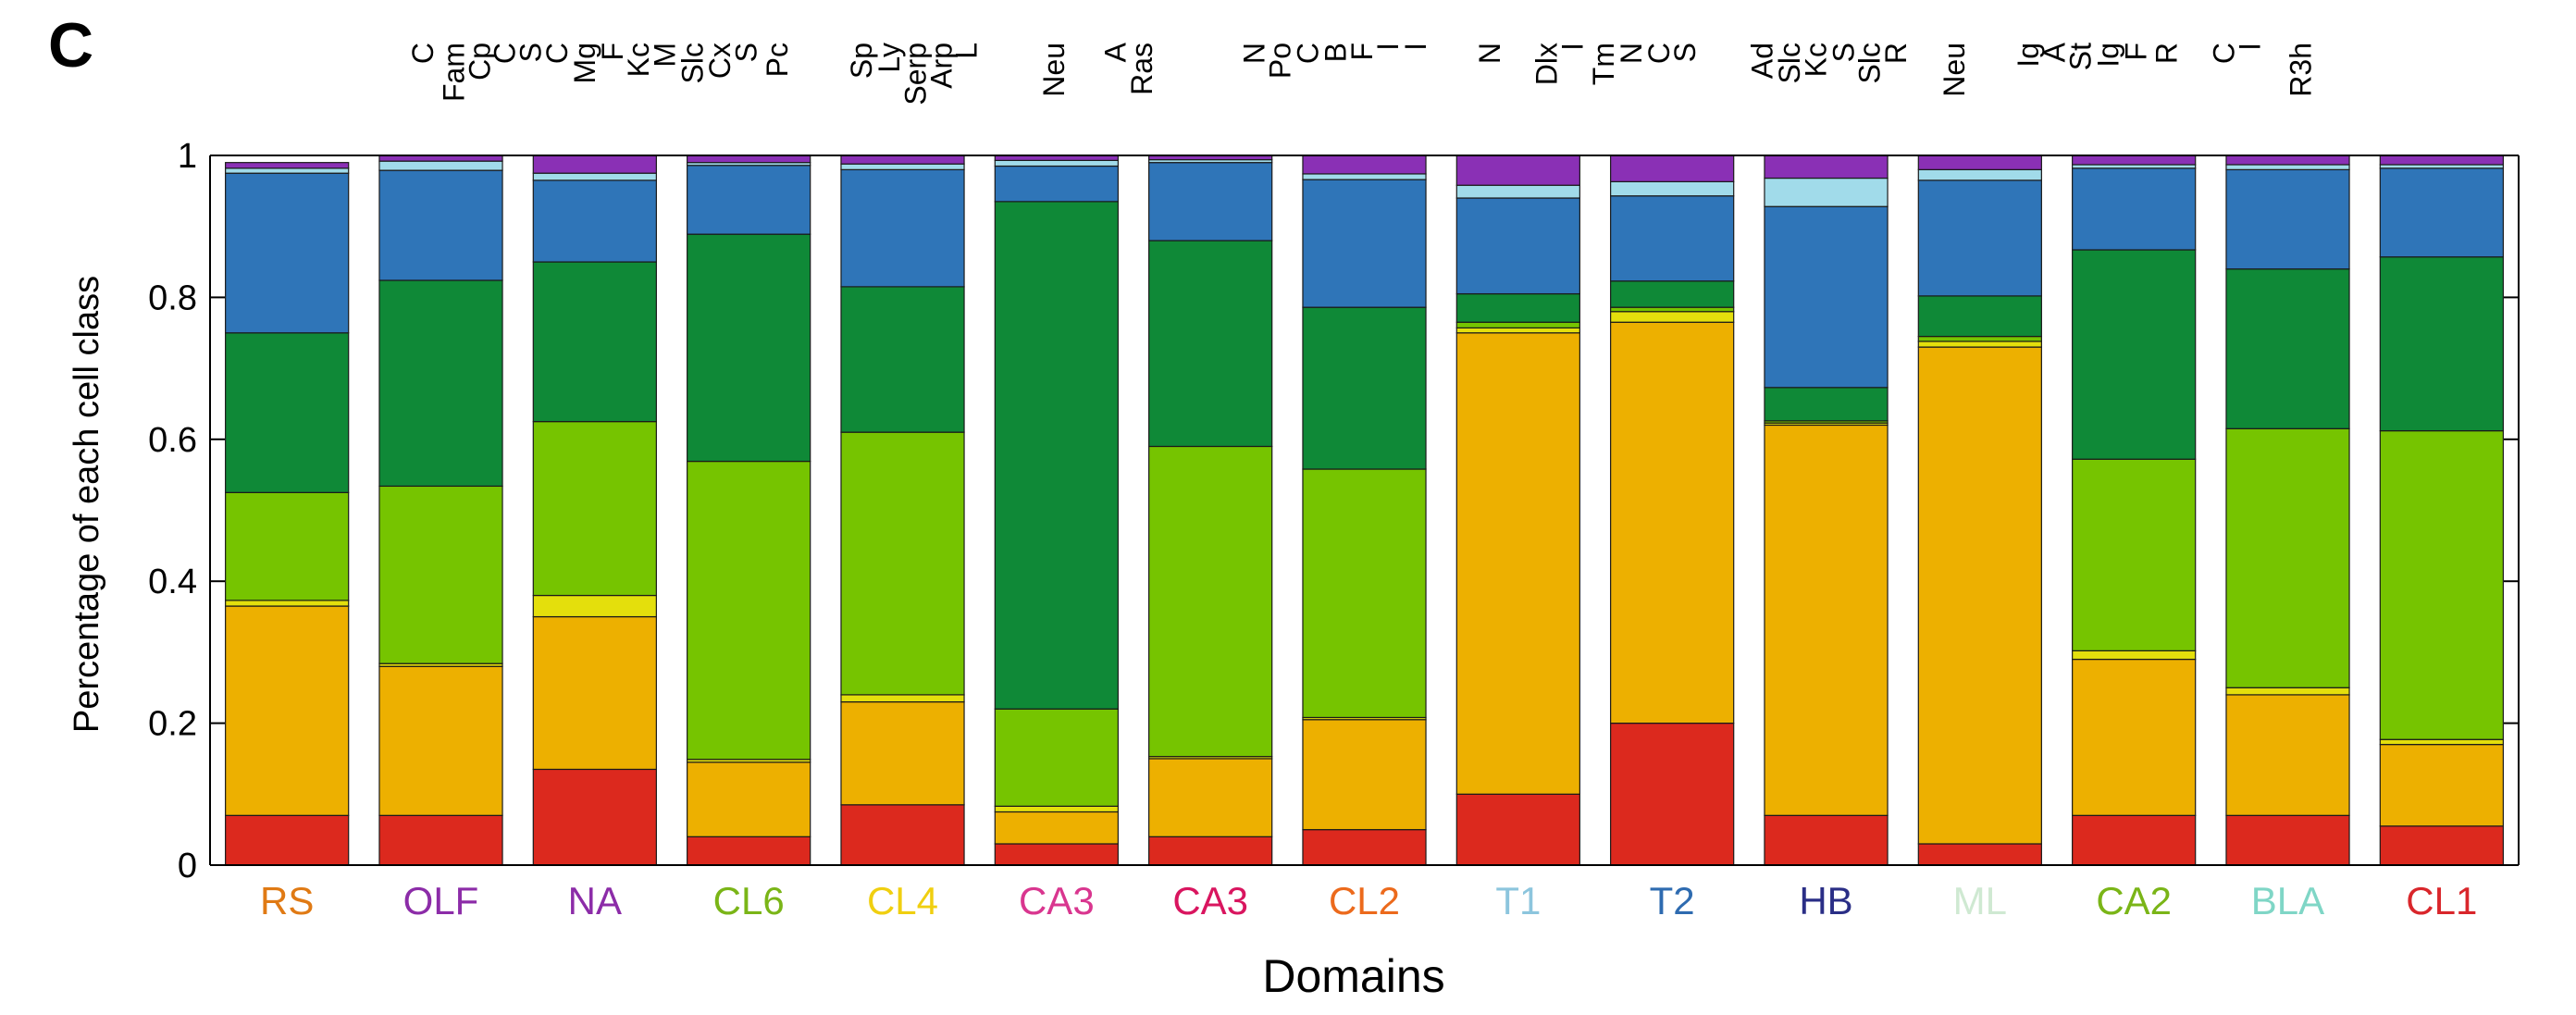 Image resolution: width=2576 pixels, height=1015 pixels. Describe the element at coordinates (2288, 900) in the screenshot. I see `x-category-label: BLA` at that location.